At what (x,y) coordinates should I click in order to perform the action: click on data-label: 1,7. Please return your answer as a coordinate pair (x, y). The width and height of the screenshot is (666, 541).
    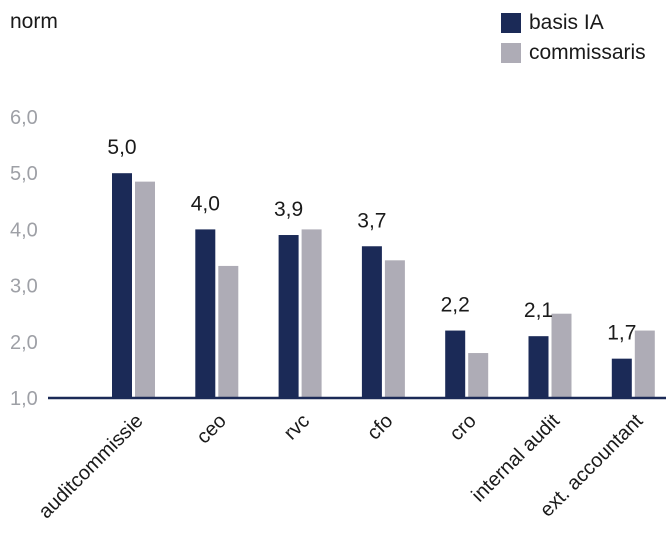
    Looking at the image, I should click on (621, 333).